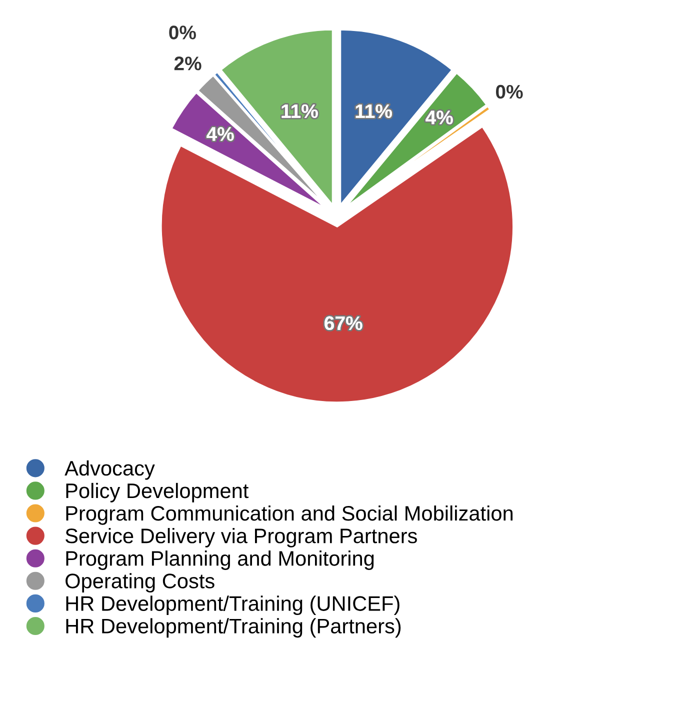  Describe the element at coordinates (289, 515) in the screenshot. I see `legend-label: Program Communication and Social Mobilization` at that location.